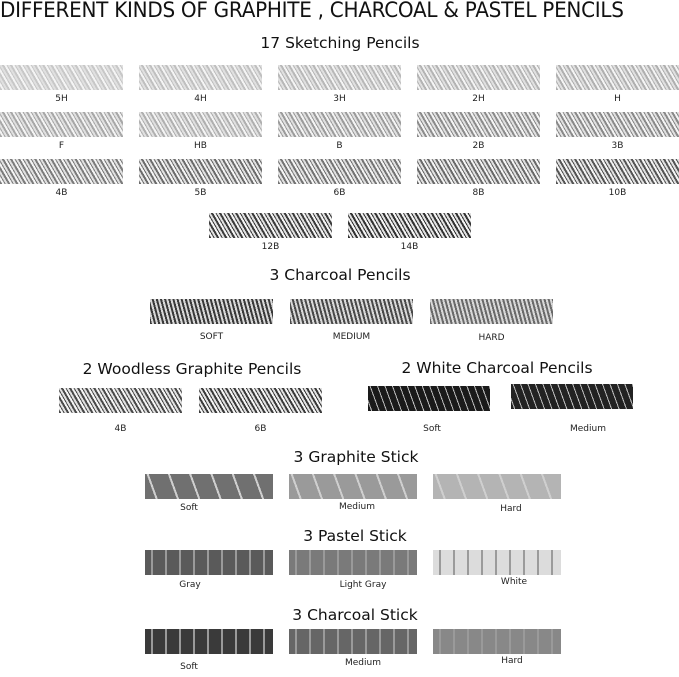 The image size is (679, 677). What do you see at coordinates (211, 337) in the screenshot?
I see `swatch-label: SOFT` at bounding box center [211, 337].